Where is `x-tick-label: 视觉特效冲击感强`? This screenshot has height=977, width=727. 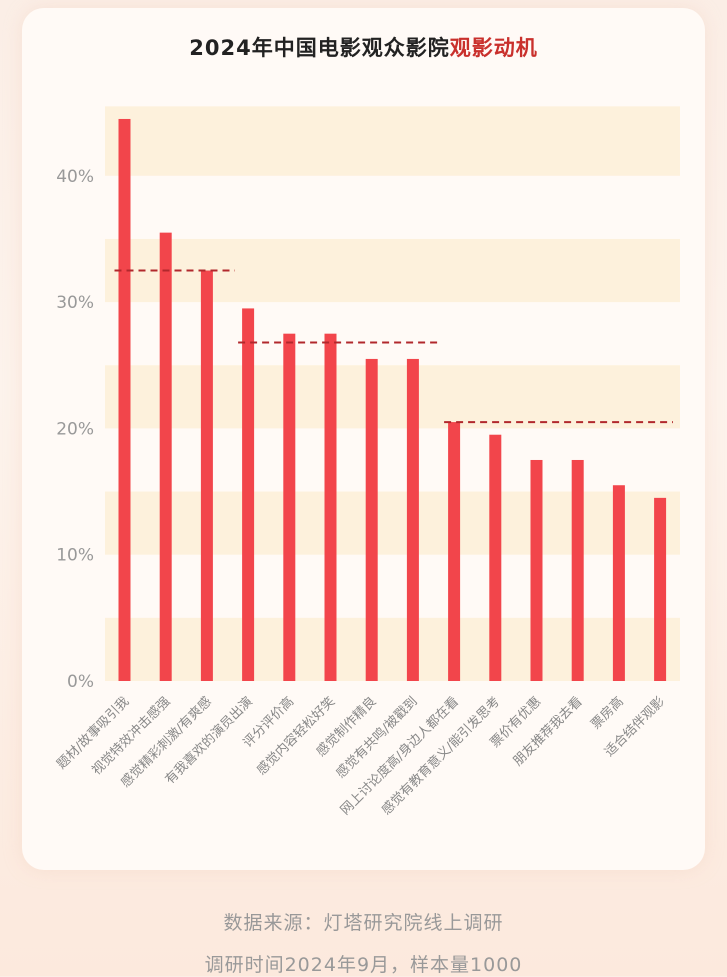 x-tick-label: 视觉特效冲击感强 is located at coordinates (131, 736).